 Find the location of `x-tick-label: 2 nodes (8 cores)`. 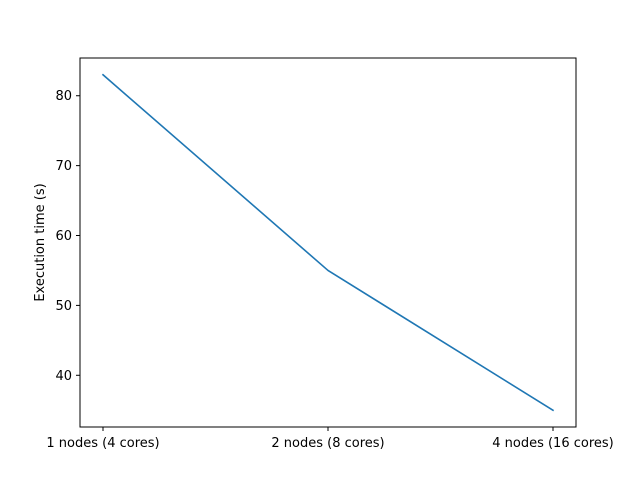

x-tick-label: 2 nodes (8 cores) is located at coordinates (327, 443).